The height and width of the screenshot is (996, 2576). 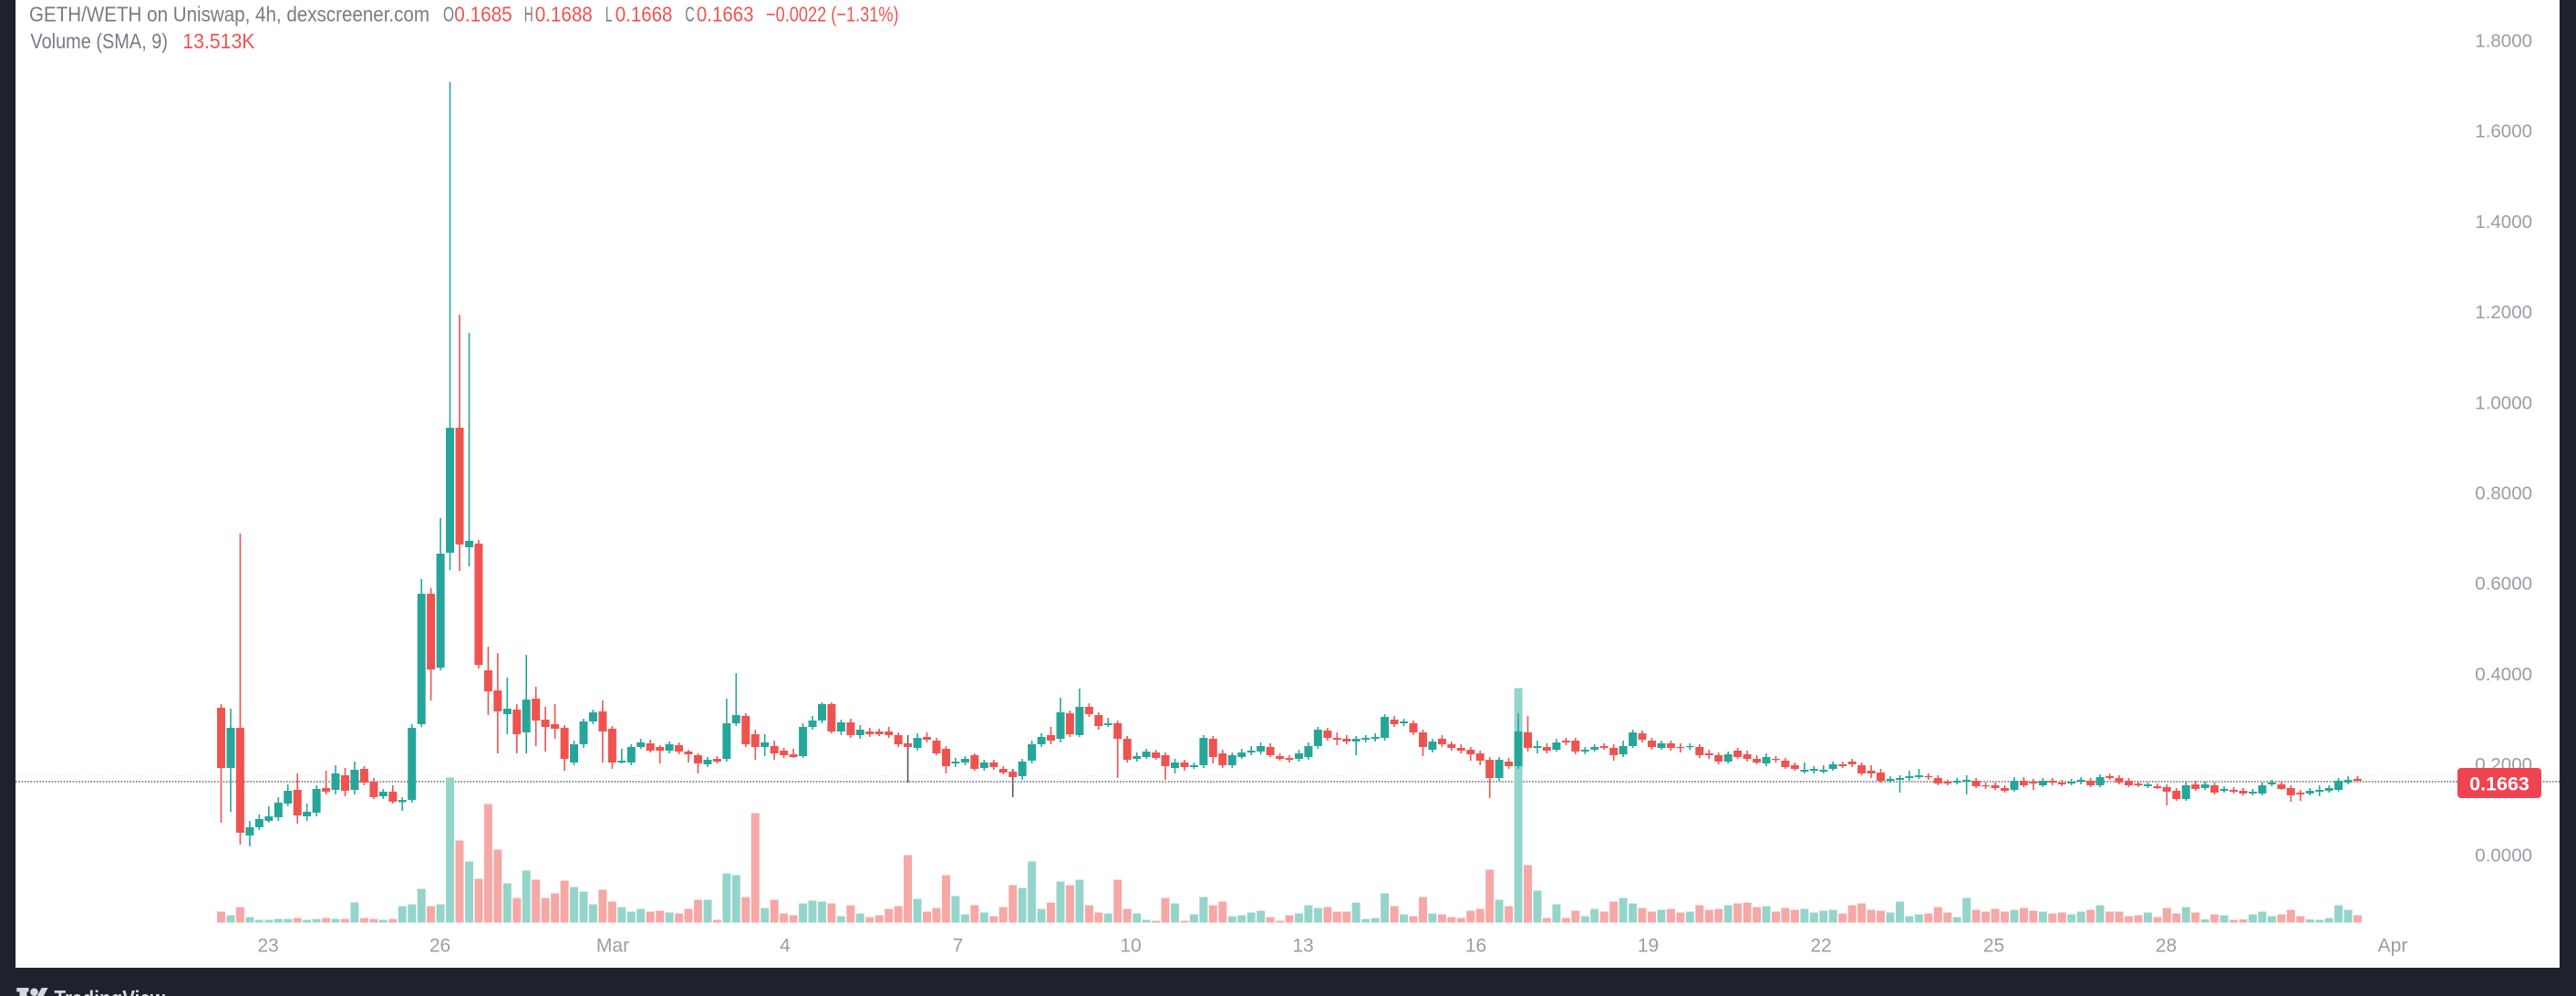 What do you see at coordinates (1993, 947) in the screenshot?
I see `svg-text: 25` at bounding box center [1993, 947].